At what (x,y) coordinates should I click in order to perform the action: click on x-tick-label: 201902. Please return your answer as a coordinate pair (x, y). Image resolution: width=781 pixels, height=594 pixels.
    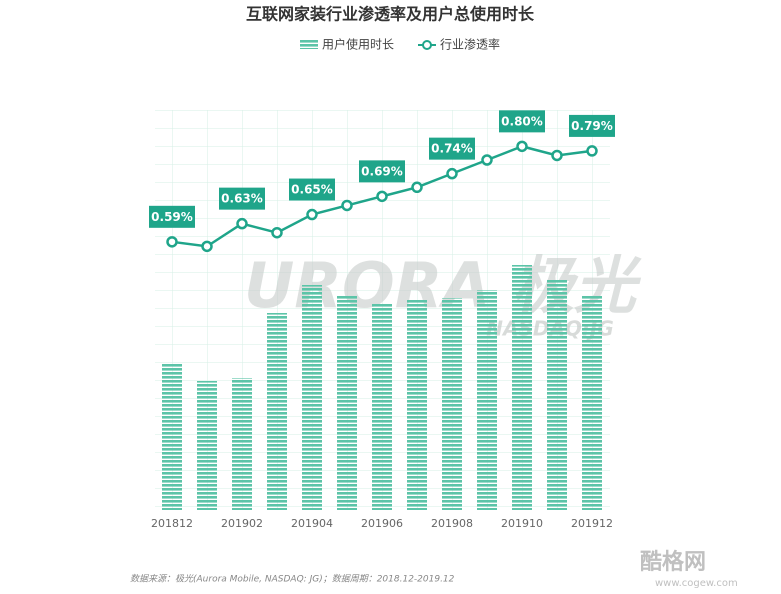
    Looking at the image, I should click on (242, 523).